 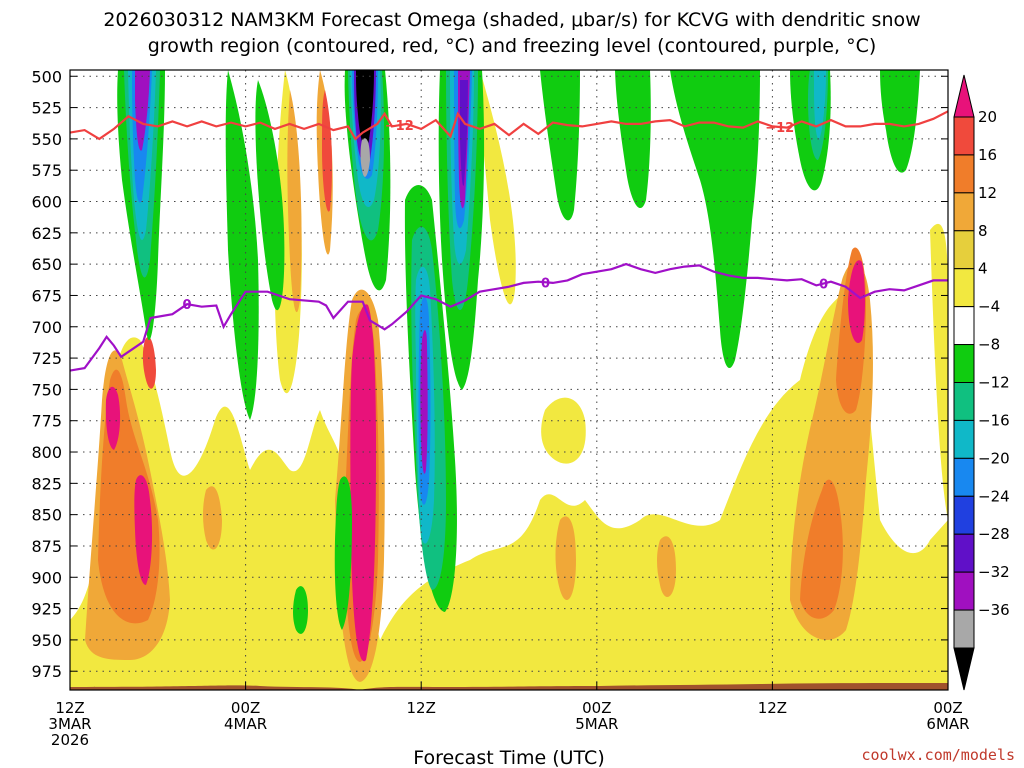 What do you see at coordinates (964, 669) in the screenshot?
I see `colorbar-bottom-triangle` at bounding box center [964, 669].